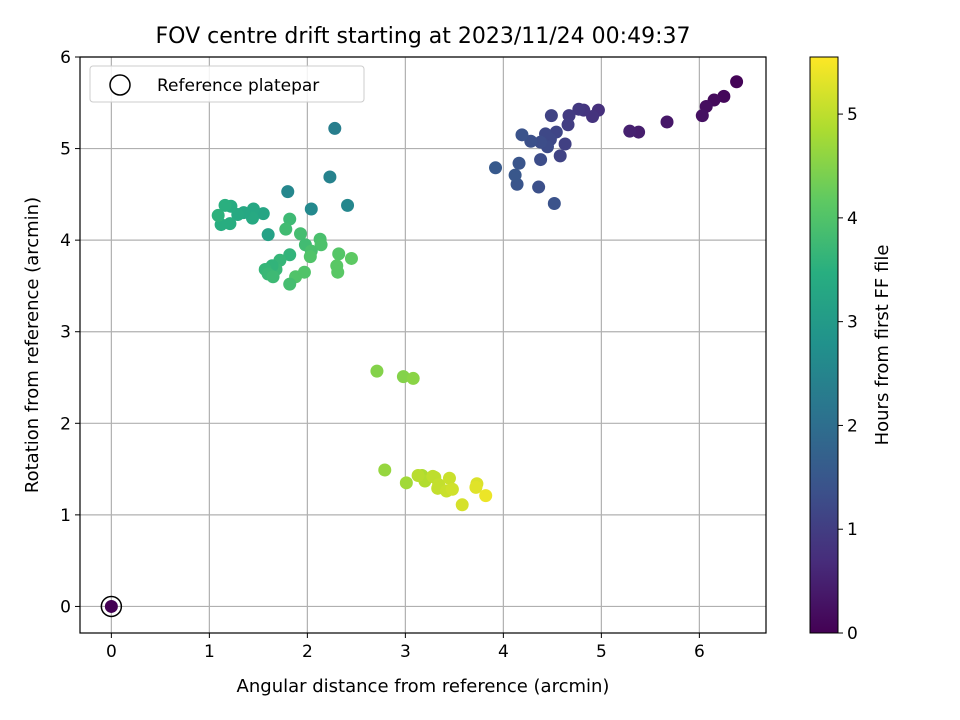 This screenshot has width=960, height=720. Describe the element at coordinates (882, 345) in the screenshot. I see `colorbar-label: Hours from first FF file` at that location.